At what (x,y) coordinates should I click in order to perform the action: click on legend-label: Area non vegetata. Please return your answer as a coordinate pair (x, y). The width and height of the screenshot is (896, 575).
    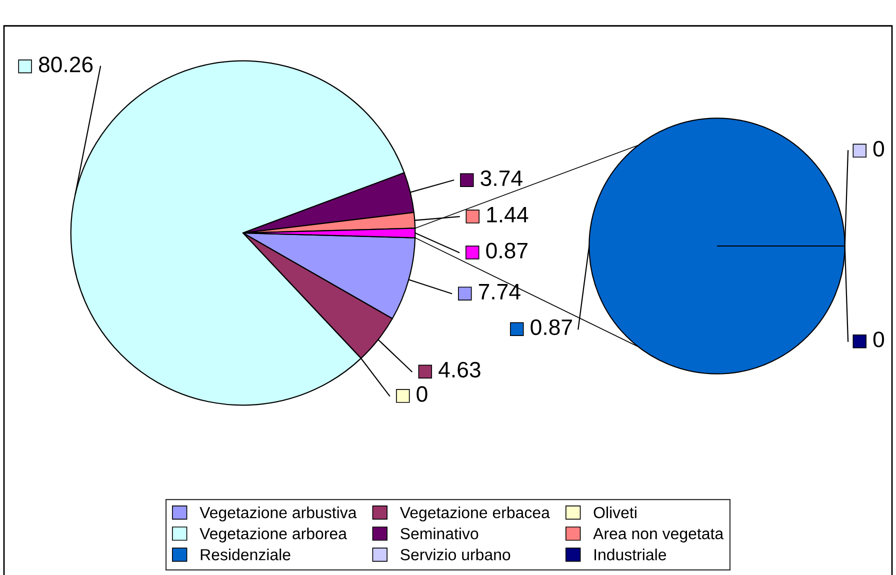
    Looking at the image, I should click on (658, 535).